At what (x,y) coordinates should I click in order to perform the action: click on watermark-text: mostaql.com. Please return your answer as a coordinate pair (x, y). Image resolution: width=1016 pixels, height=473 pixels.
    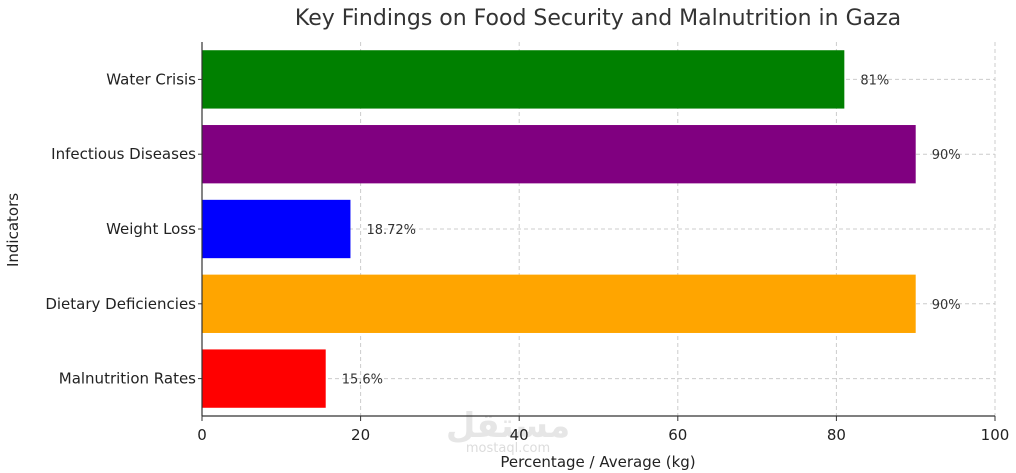
    Looking at the image, I should click on (508, 448).